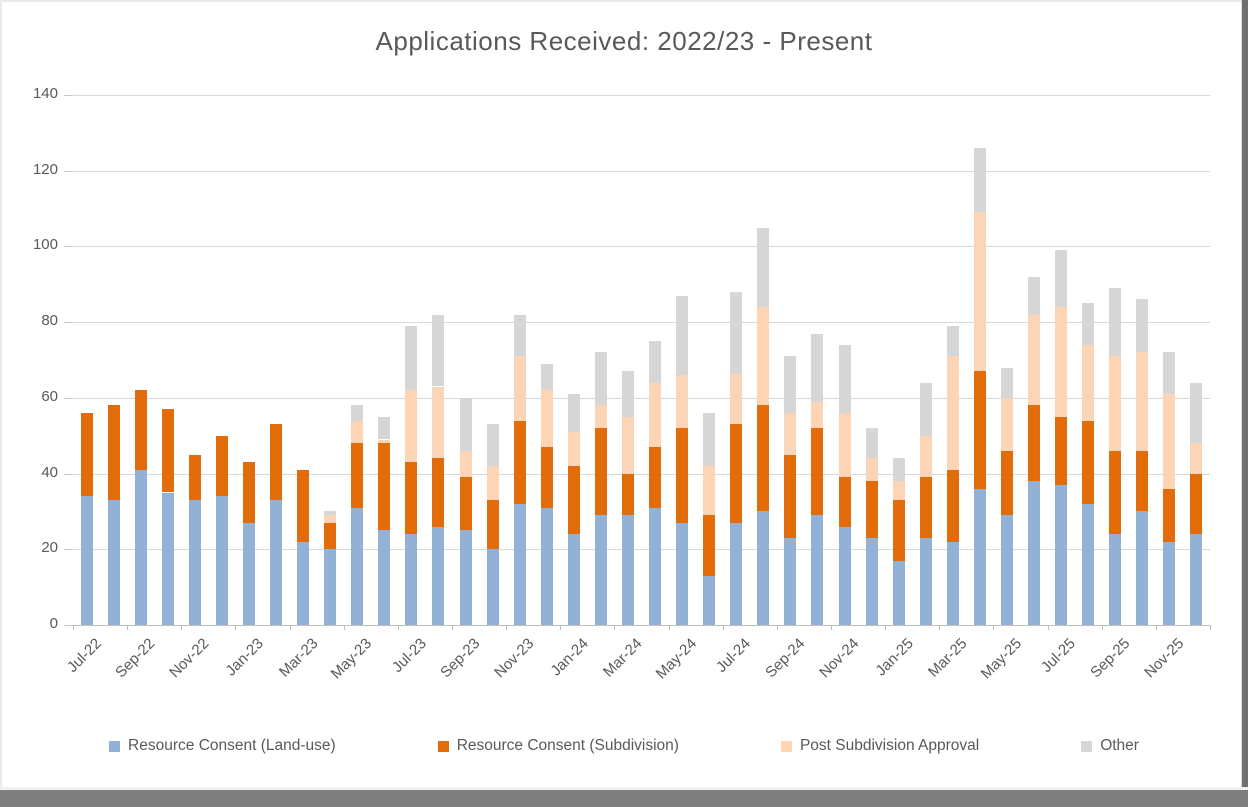 Image resolution: width=1248 pixels, height=807 pixels. I want to click on x-axis-label: Nov-24, so click(839, 658).